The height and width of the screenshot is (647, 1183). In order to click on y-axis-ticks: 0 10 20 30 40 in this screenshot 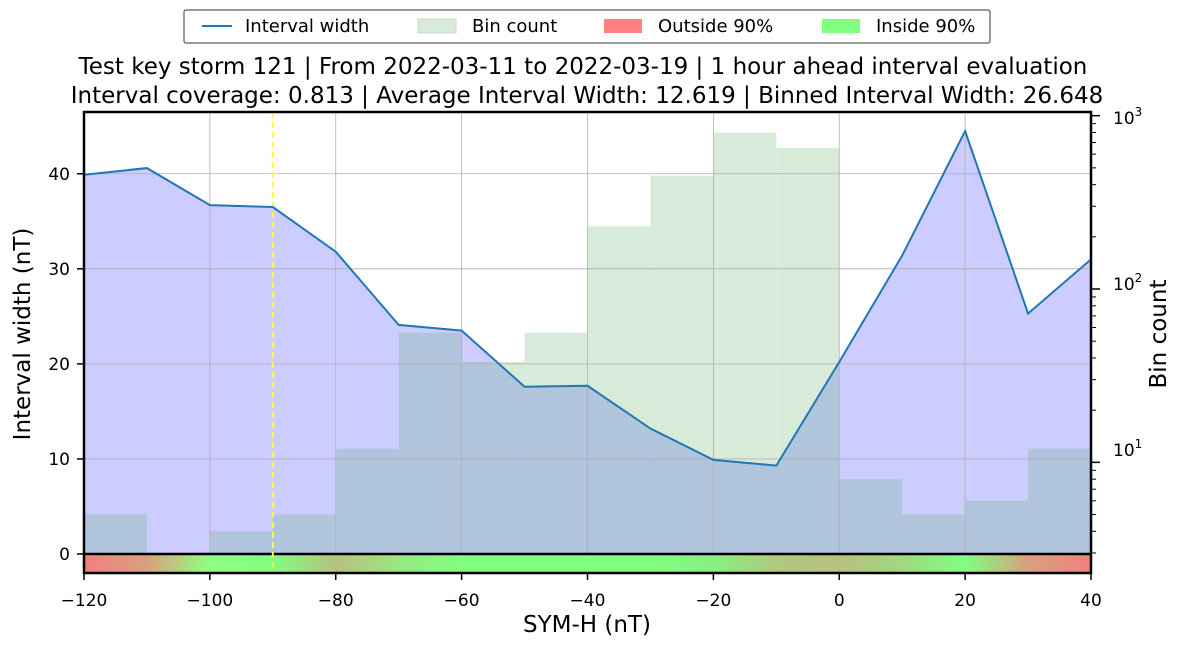, I will do `click(66, 365)`.